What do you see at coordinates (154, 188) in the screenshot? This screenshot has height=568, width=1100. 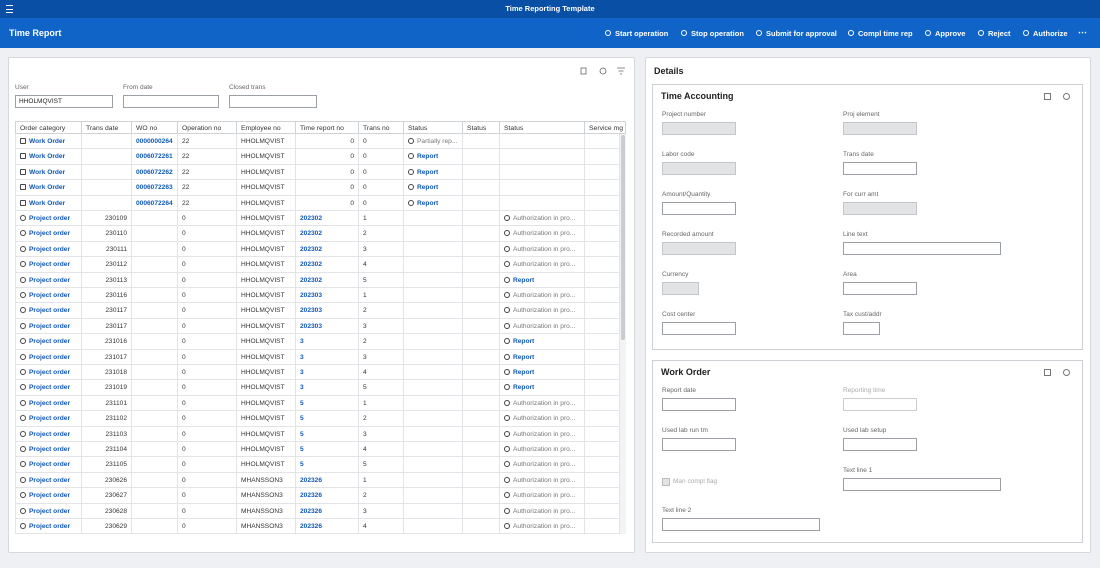 I see `cell-text: 0006072263` at bounding box center [154, 188].